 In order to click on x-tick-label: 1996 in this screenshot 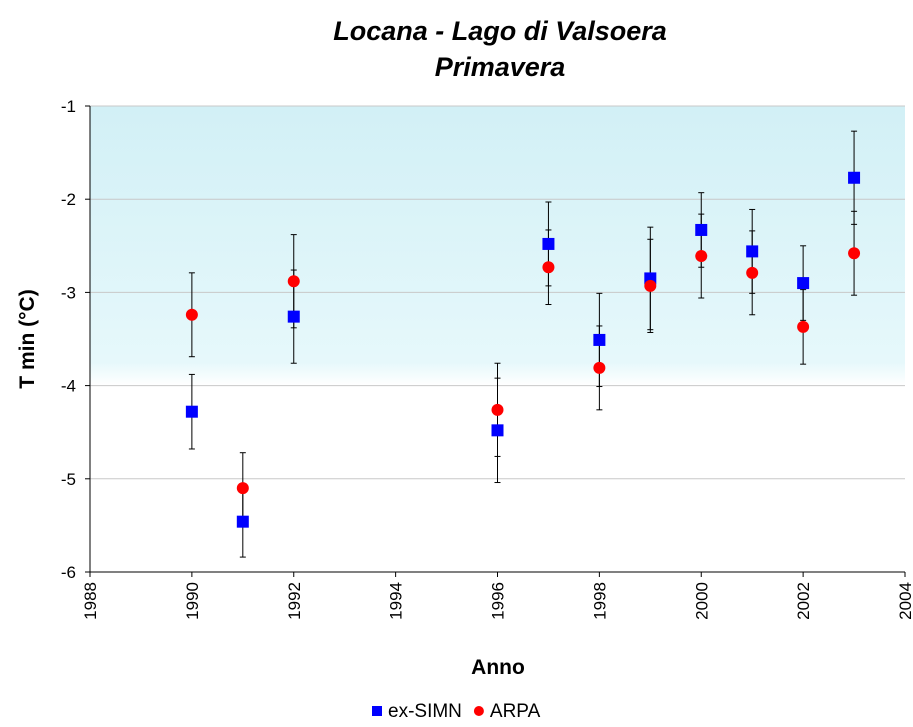, I will do `click(498, 601)`.